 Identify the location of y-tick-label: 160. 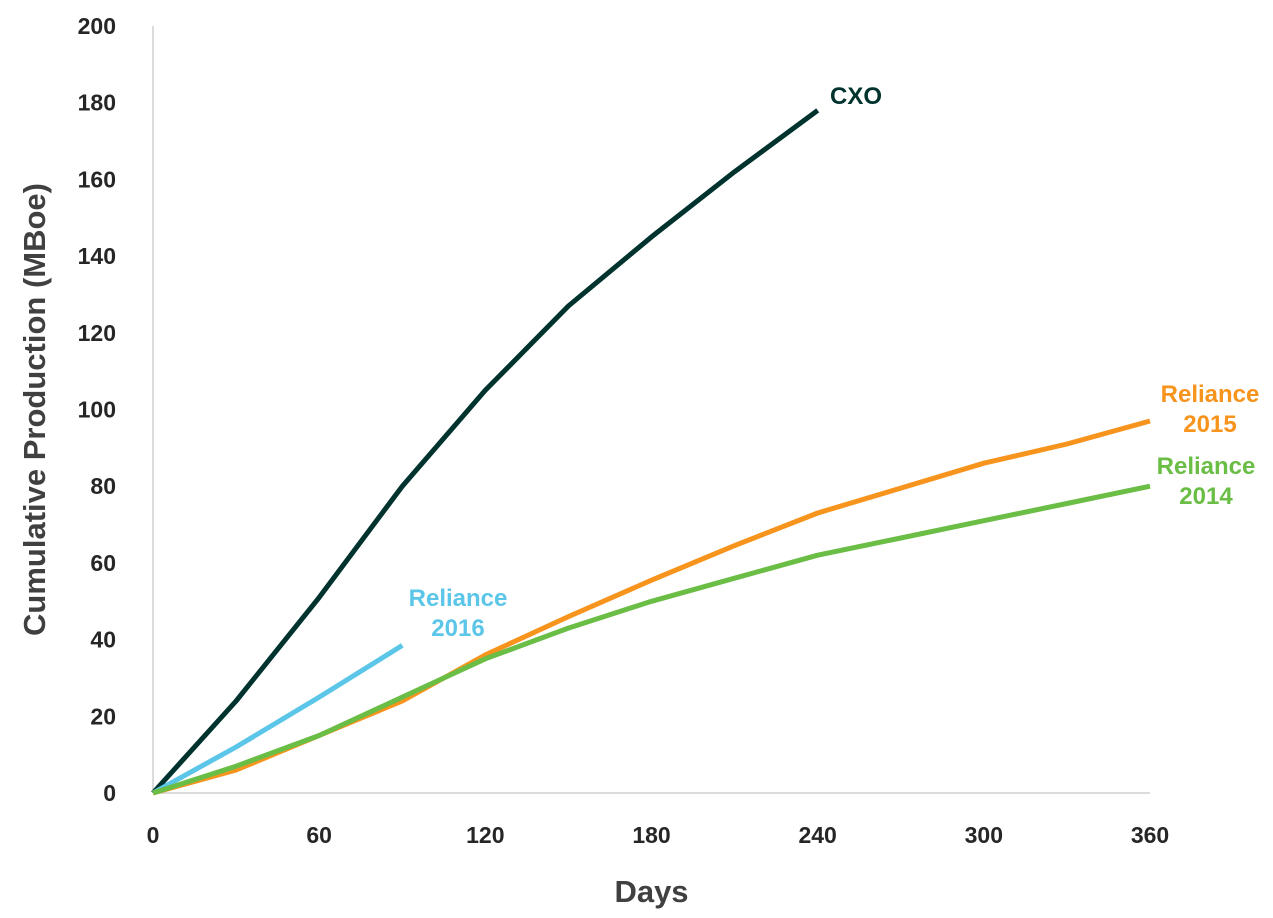
(97, 179).